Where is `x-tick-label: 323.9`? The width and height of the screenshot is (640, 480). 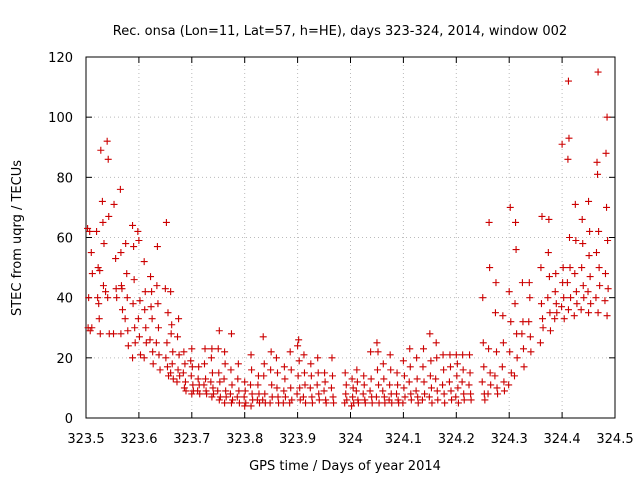
x-tick-label: 323.9 is located at coordinates (297, 439).